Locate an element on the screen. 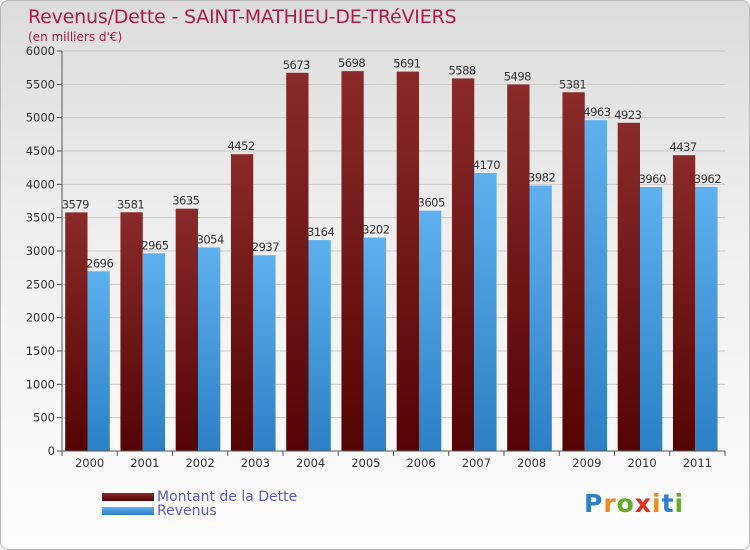  data-label: 3605 is located at coordinates (431, 203).